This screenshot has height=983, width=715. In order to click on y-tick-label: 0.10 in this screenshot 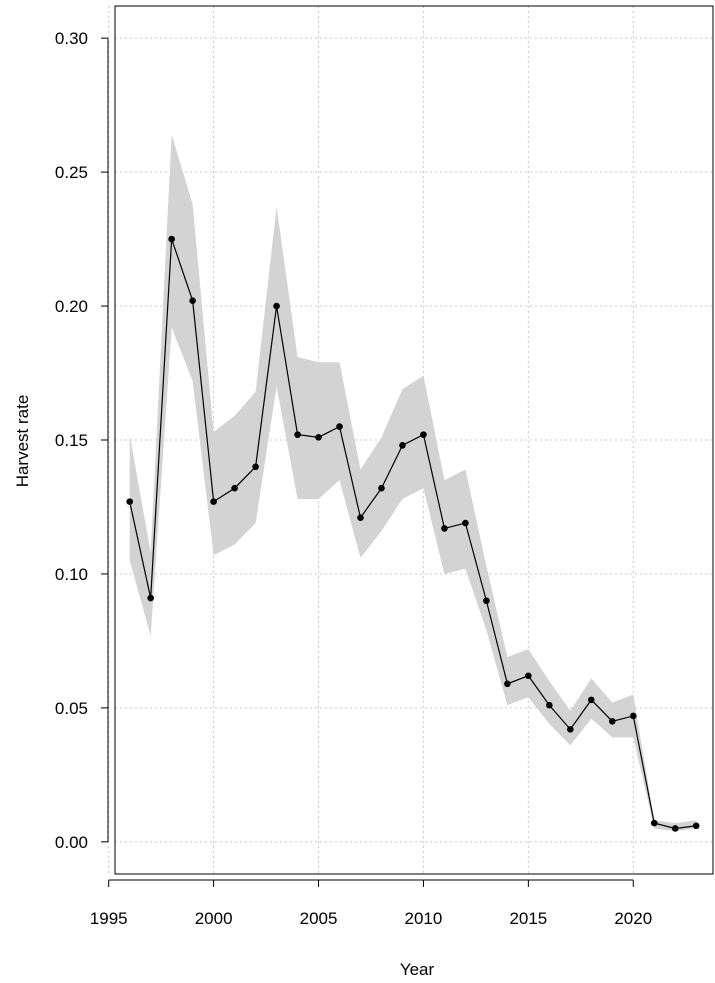, I will do `click(71, 574)`.